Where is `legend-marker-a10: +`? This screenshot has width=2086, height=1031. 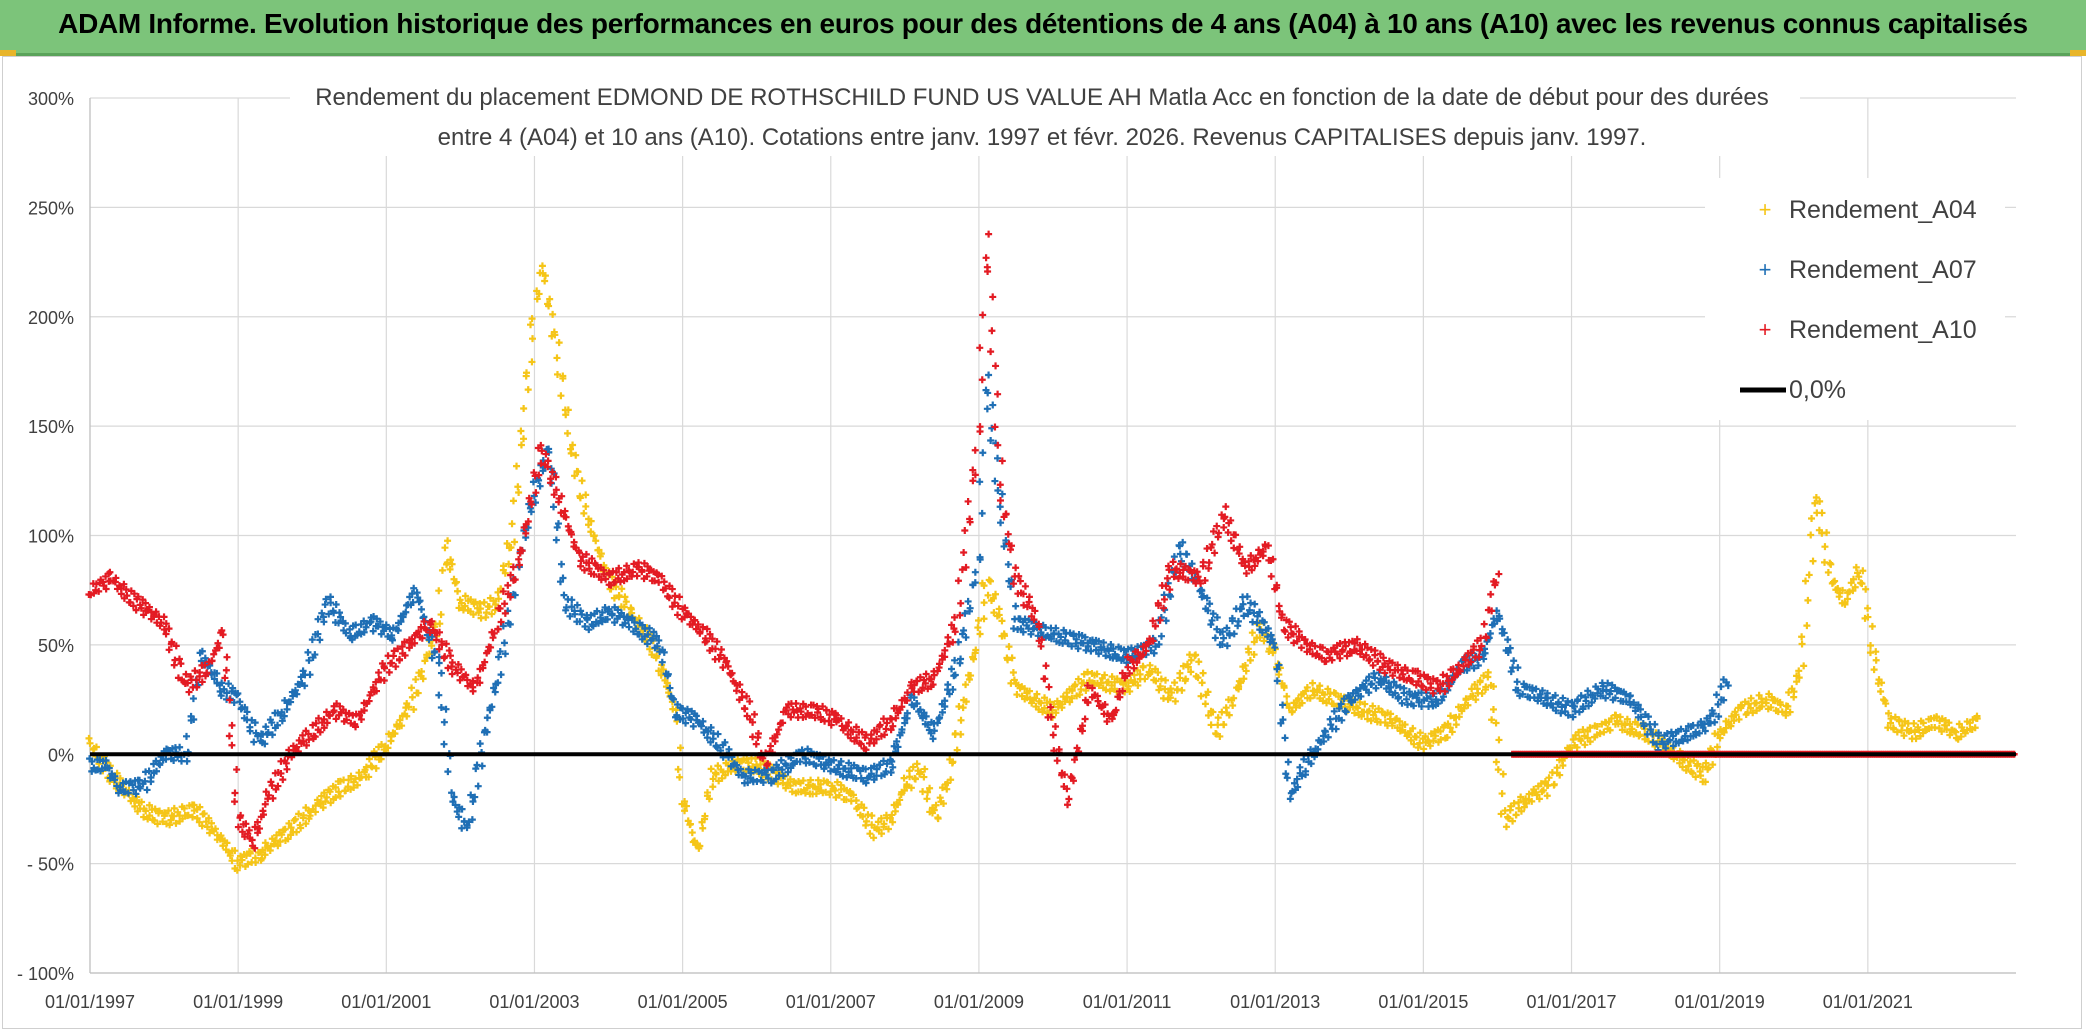 legend-marker-a10: + is located at coordinates (1765, 329).